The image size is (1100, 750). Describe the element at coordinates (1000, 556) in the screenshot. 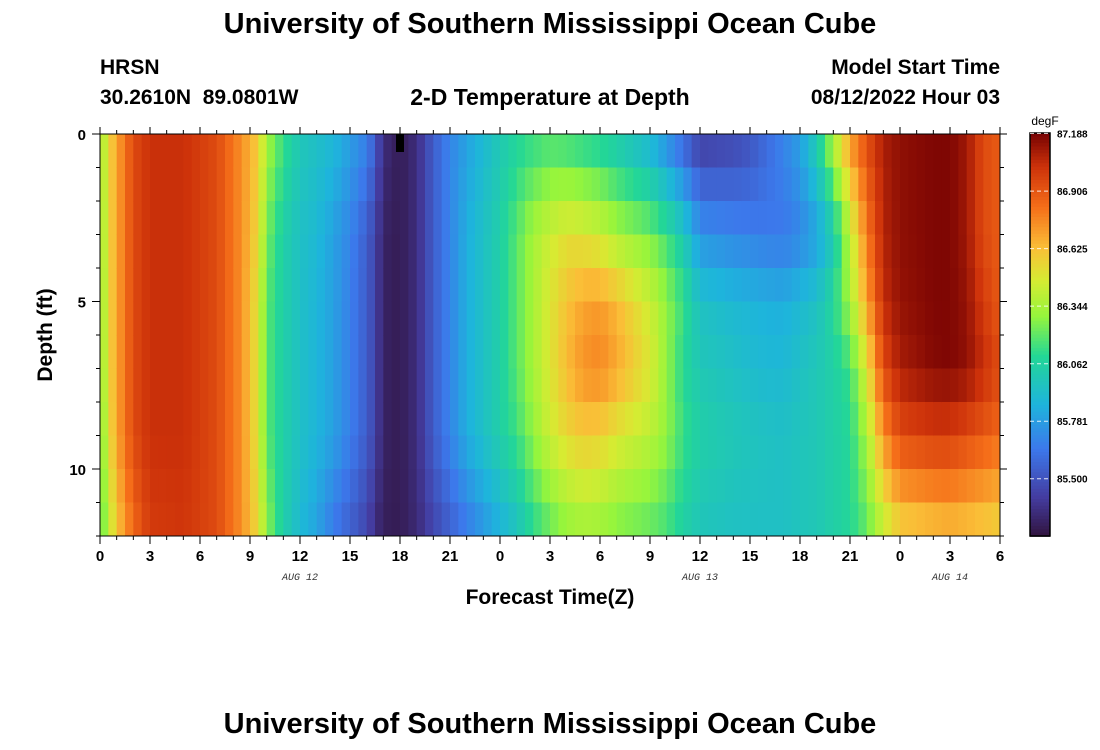

I see `x-tick-label: 6` at that location.